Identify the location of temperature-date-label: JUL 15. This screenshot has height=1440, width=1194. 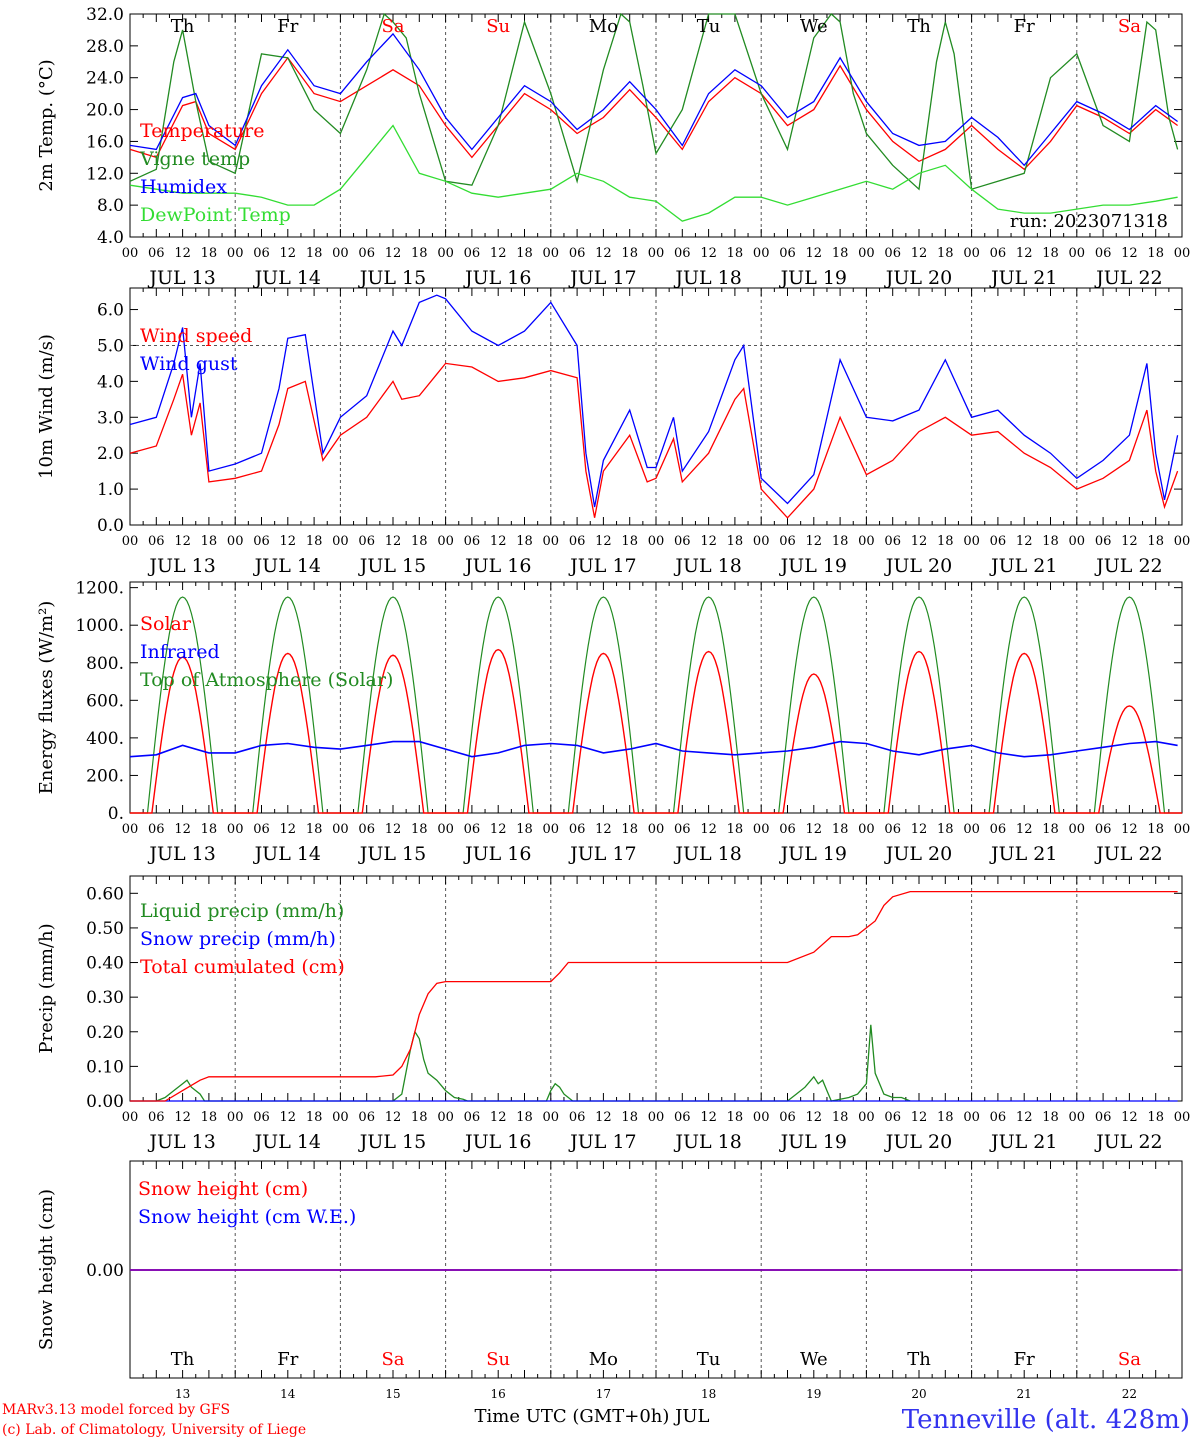
(392, 278).